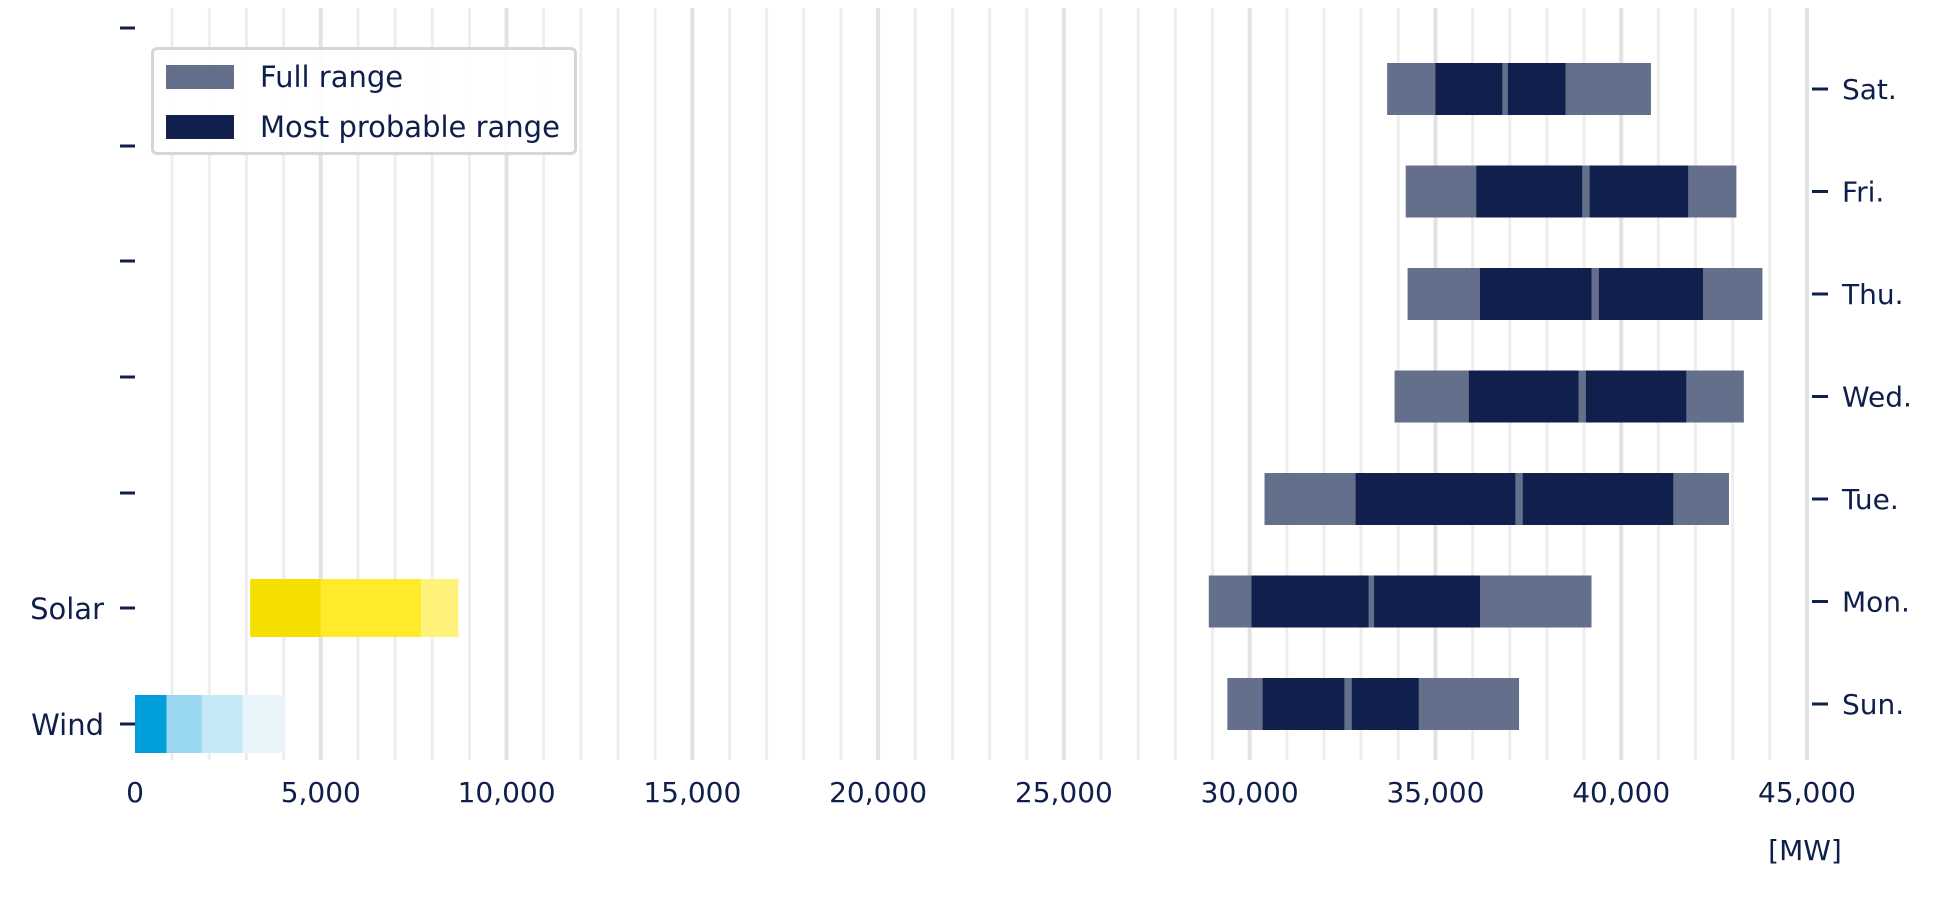 This screenshot has height=898, width=1937. Describe the element at coordinates (1872, 294) in the screenshot. I see `right-axis-label: Thu.` at that location.